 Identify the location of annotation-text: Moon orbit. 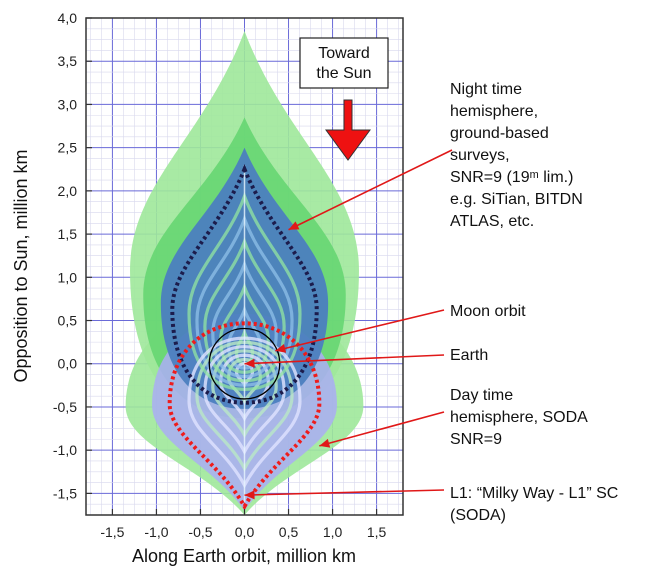
(488, 311).